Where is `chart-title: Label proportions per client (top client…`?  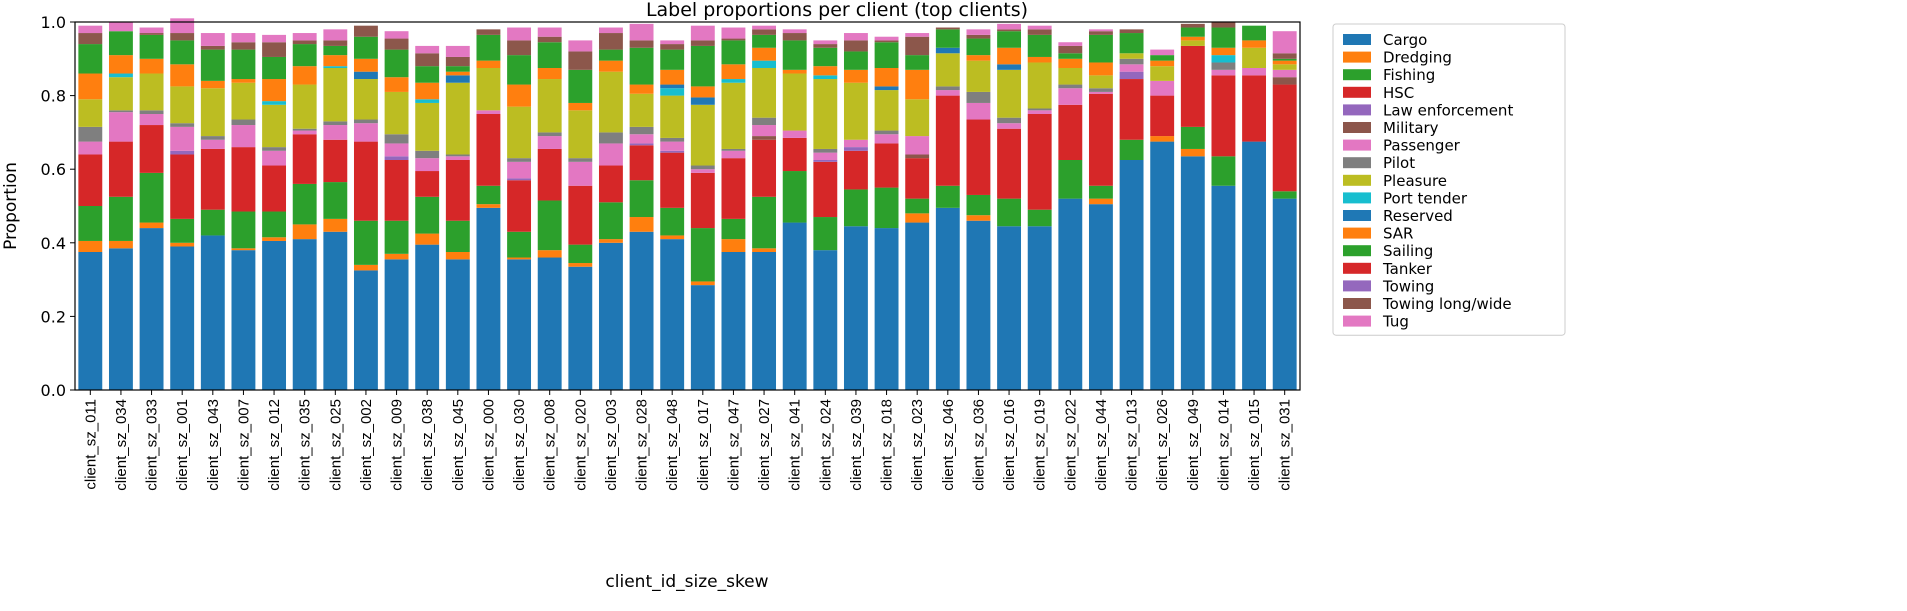
chart-title: Label proportions per client (top client… is located at coordinates (837, 10).